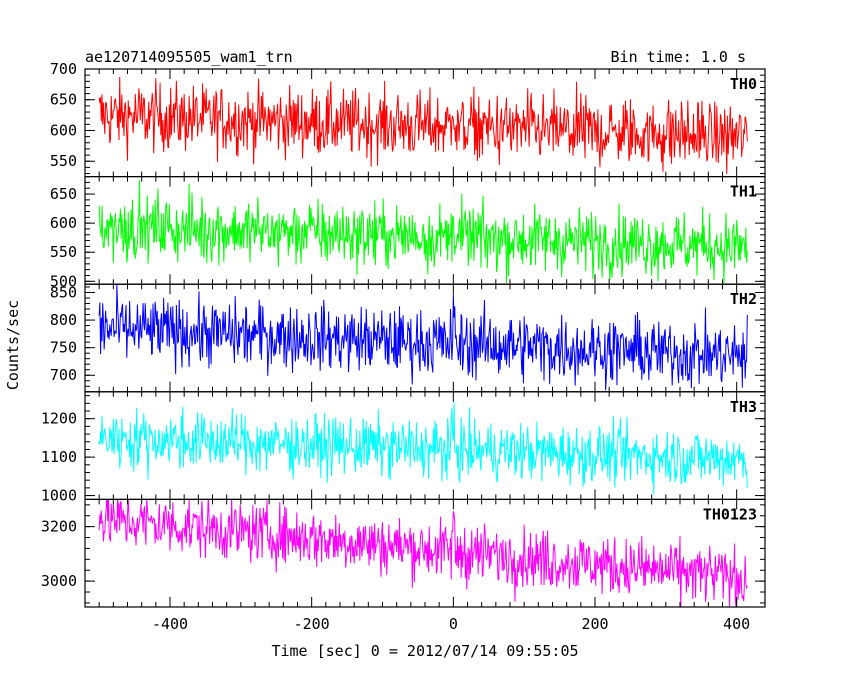 The width and height of the screenshot is (850, 680). Describe the element at coordinates (423, 553) in the screenshot. I see `series-th0123` at that location.